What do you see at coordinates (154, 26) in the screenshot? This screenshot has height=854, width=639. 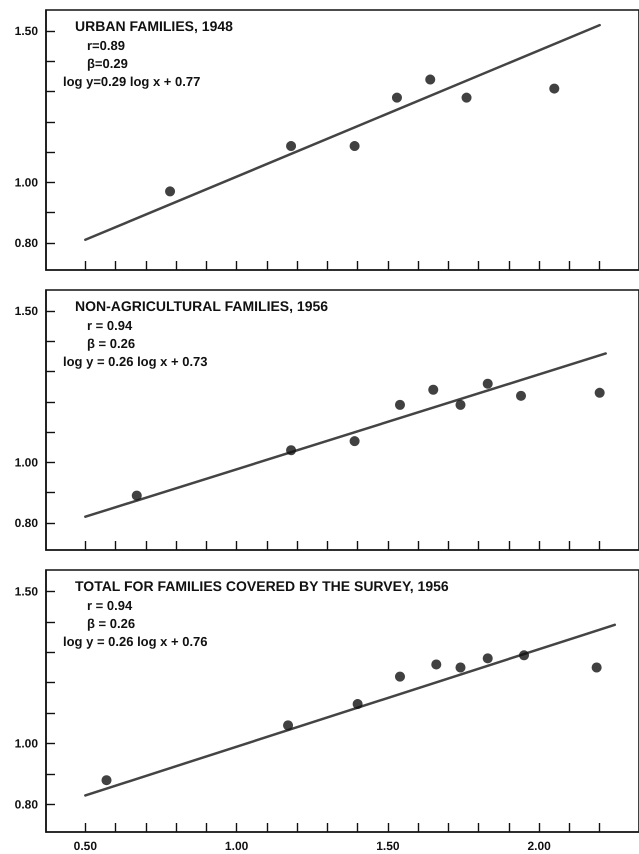 I see `text: URBAN FAMILIES, 1948` at bounding box center [154, 26].